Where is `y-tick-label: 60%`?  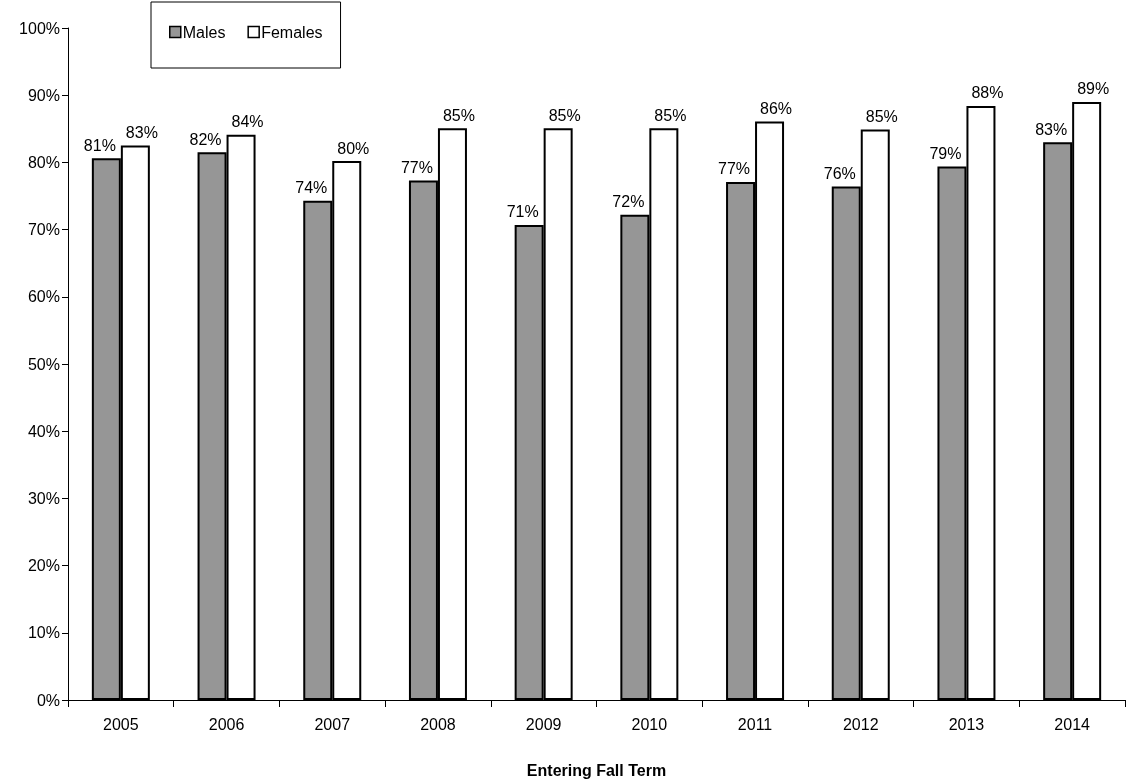
y-tick-label: 60% is located at coordinates (43, 297).